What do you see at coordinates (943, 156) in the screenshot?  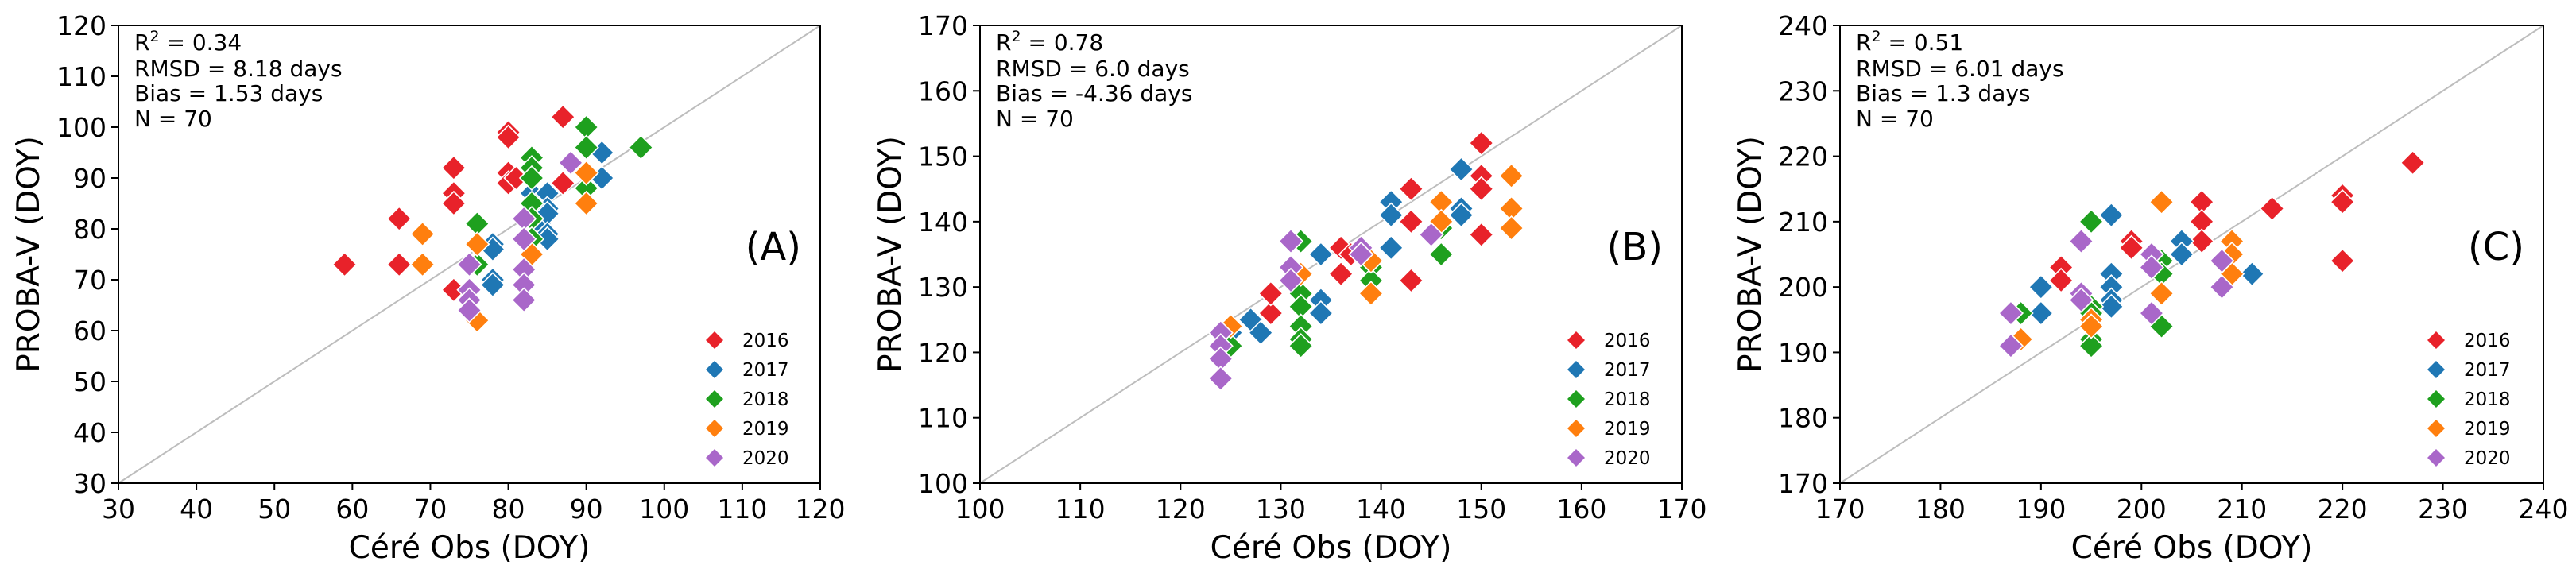 I see `y-tick-label: 150` at bounding box center [943, 156].